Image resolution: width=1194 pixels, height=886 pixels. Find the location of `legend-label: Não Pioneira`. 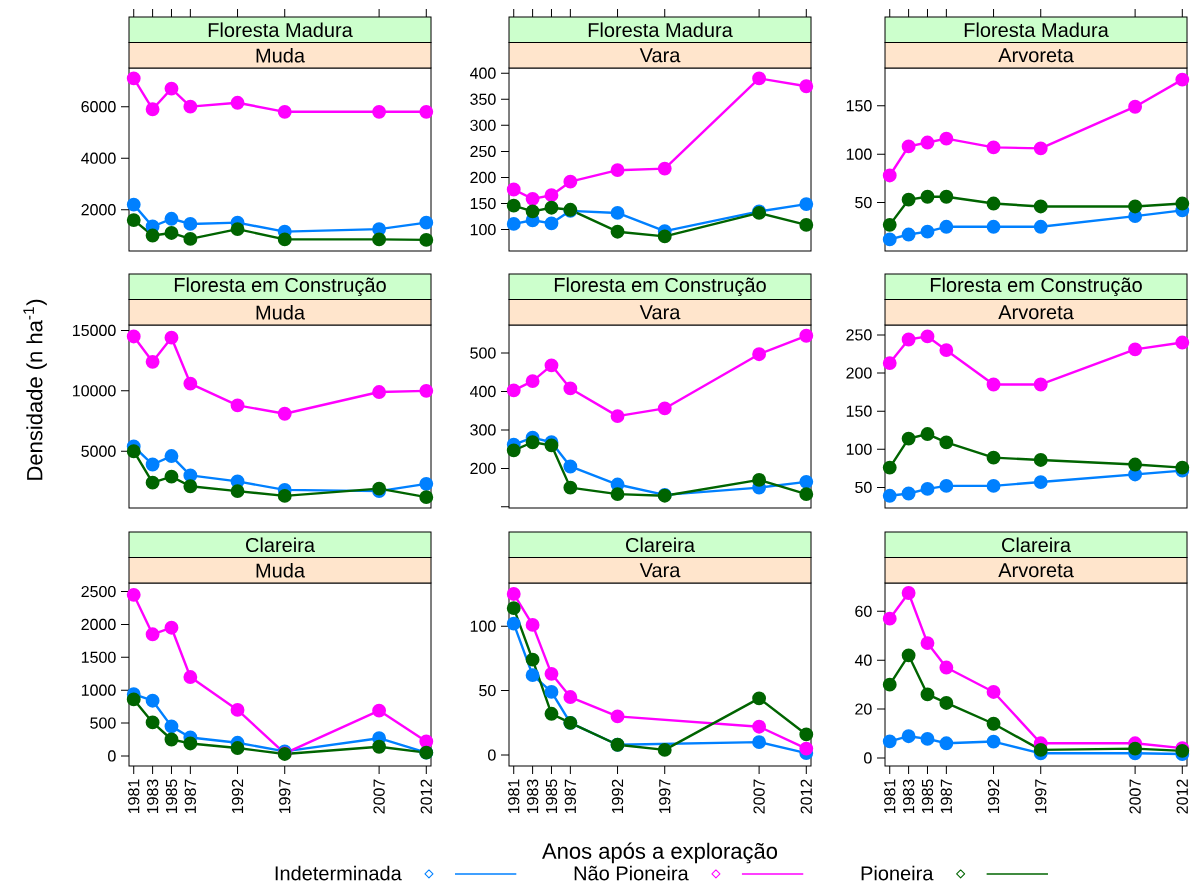

legend-label: Não Pioneira is located at coordinates (631, 873).